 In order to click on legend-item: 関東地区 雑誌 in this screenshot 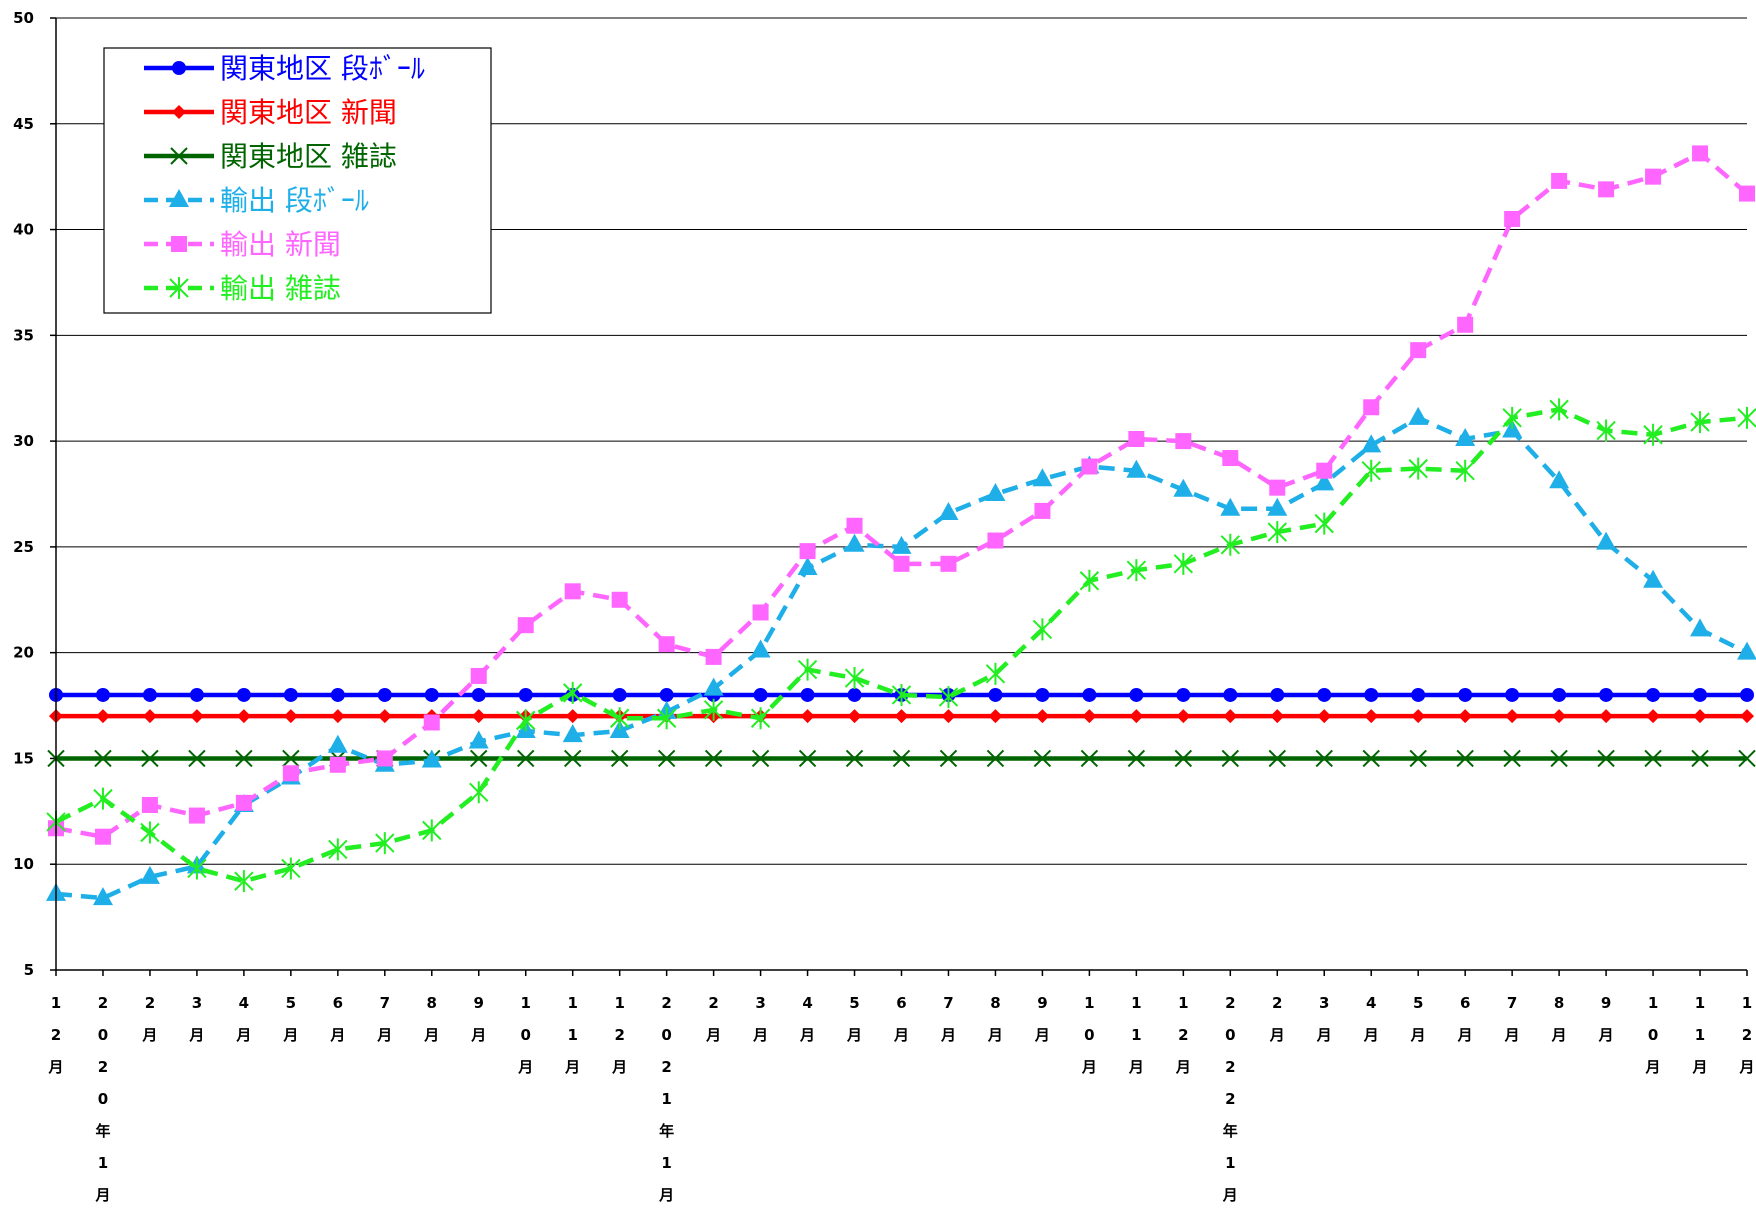, I will do `click(270, 156)`.